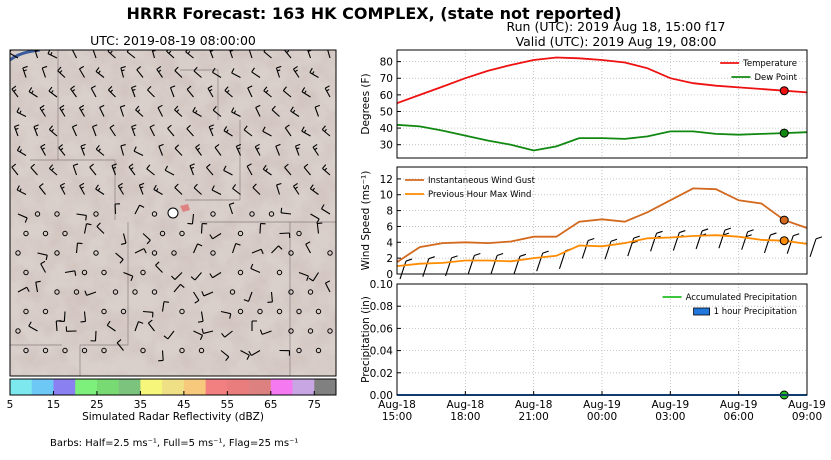 The image size is (831, 460). I want to click on y-tick-label: 0.10, so click(381, 285).